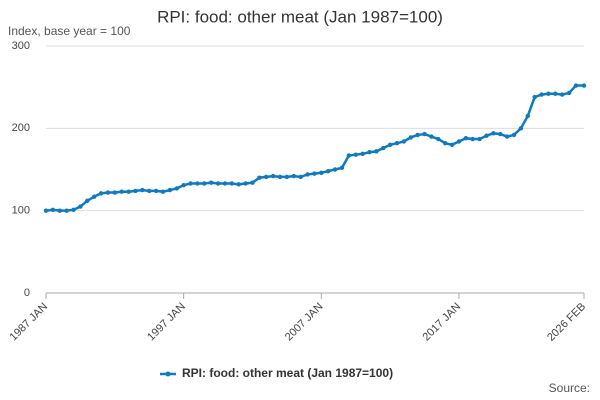 The height and width of the screenshot is (400, 600). Describe the element at coordinates (287, 373) in the screenshot. I see `legend-label: RPI: food: other meat (Jan 1987=100)` at that location.